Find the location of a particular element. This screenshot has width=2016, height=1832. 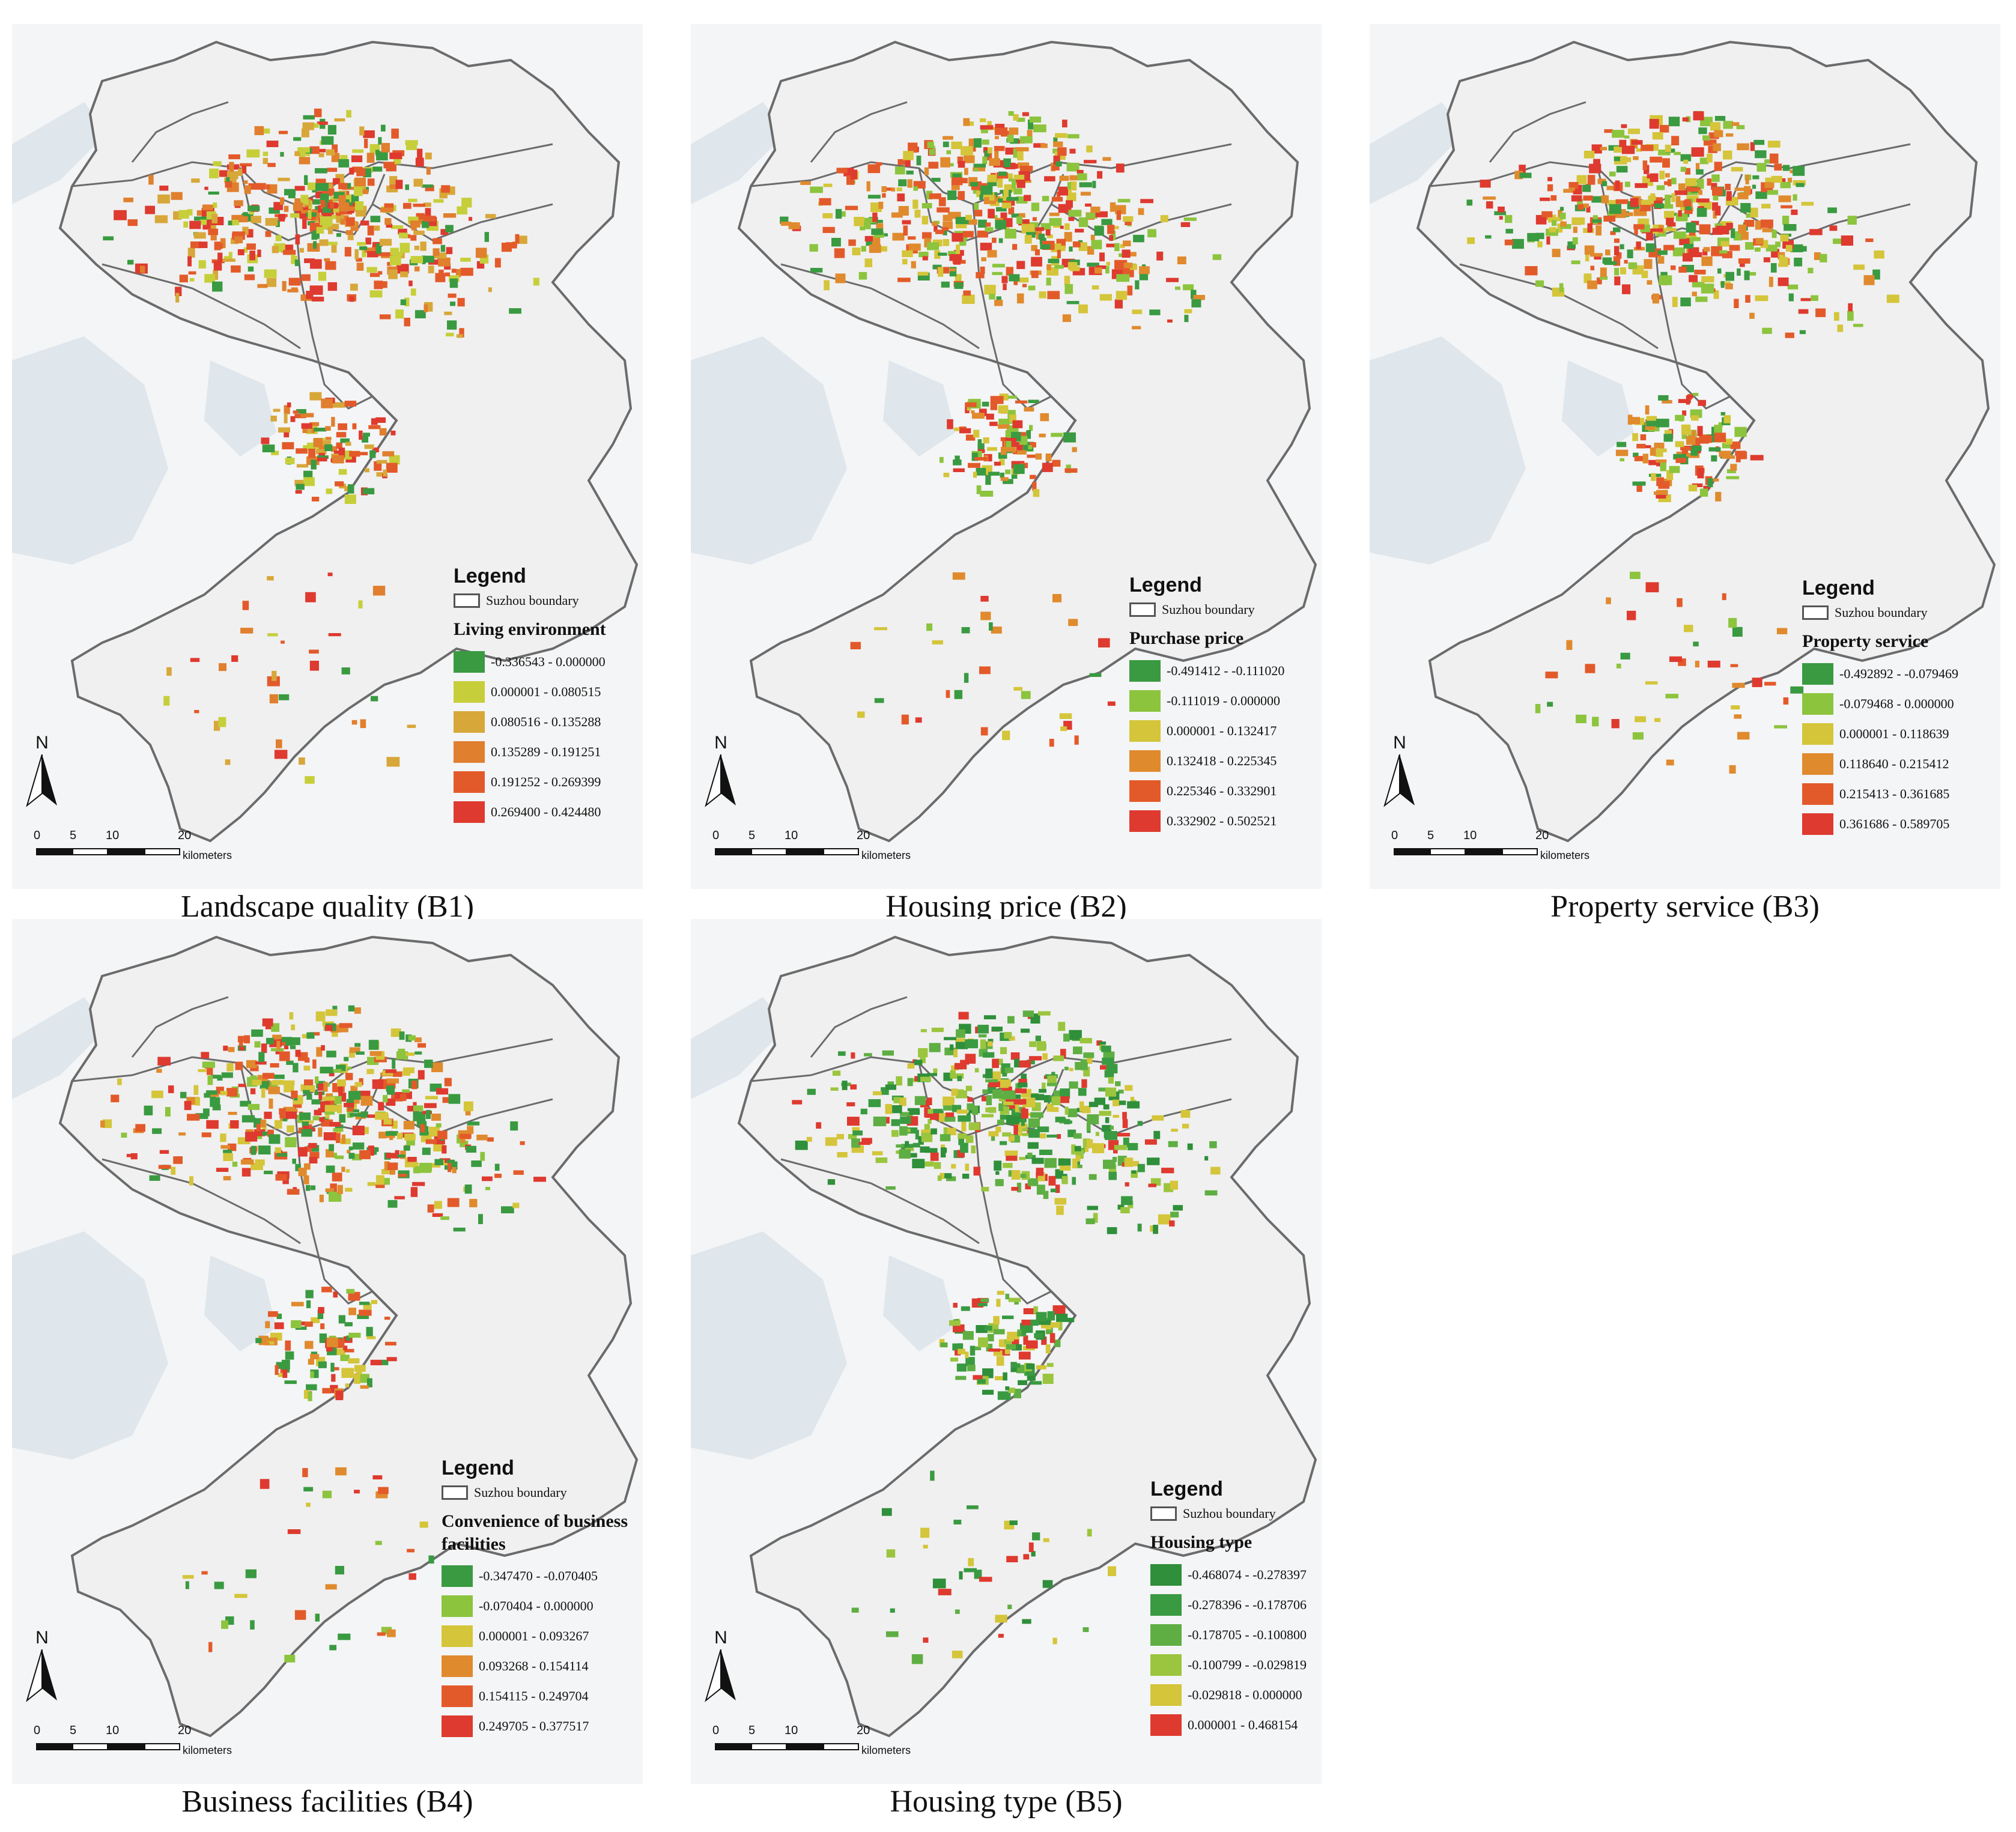

map-canvas is located at coordinates (327, 1351).